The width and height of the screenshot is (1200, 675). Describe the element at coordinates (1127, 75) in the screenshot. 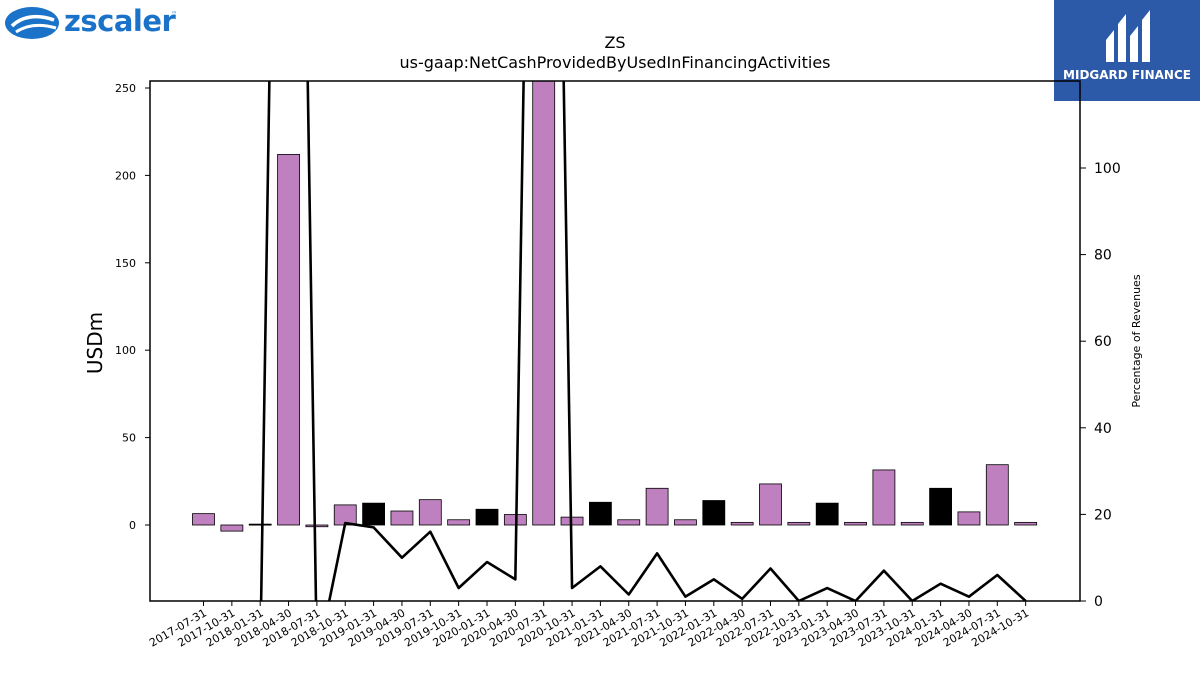

I see `midgard-finance-text: MIDGARD FINANCE` at that location.